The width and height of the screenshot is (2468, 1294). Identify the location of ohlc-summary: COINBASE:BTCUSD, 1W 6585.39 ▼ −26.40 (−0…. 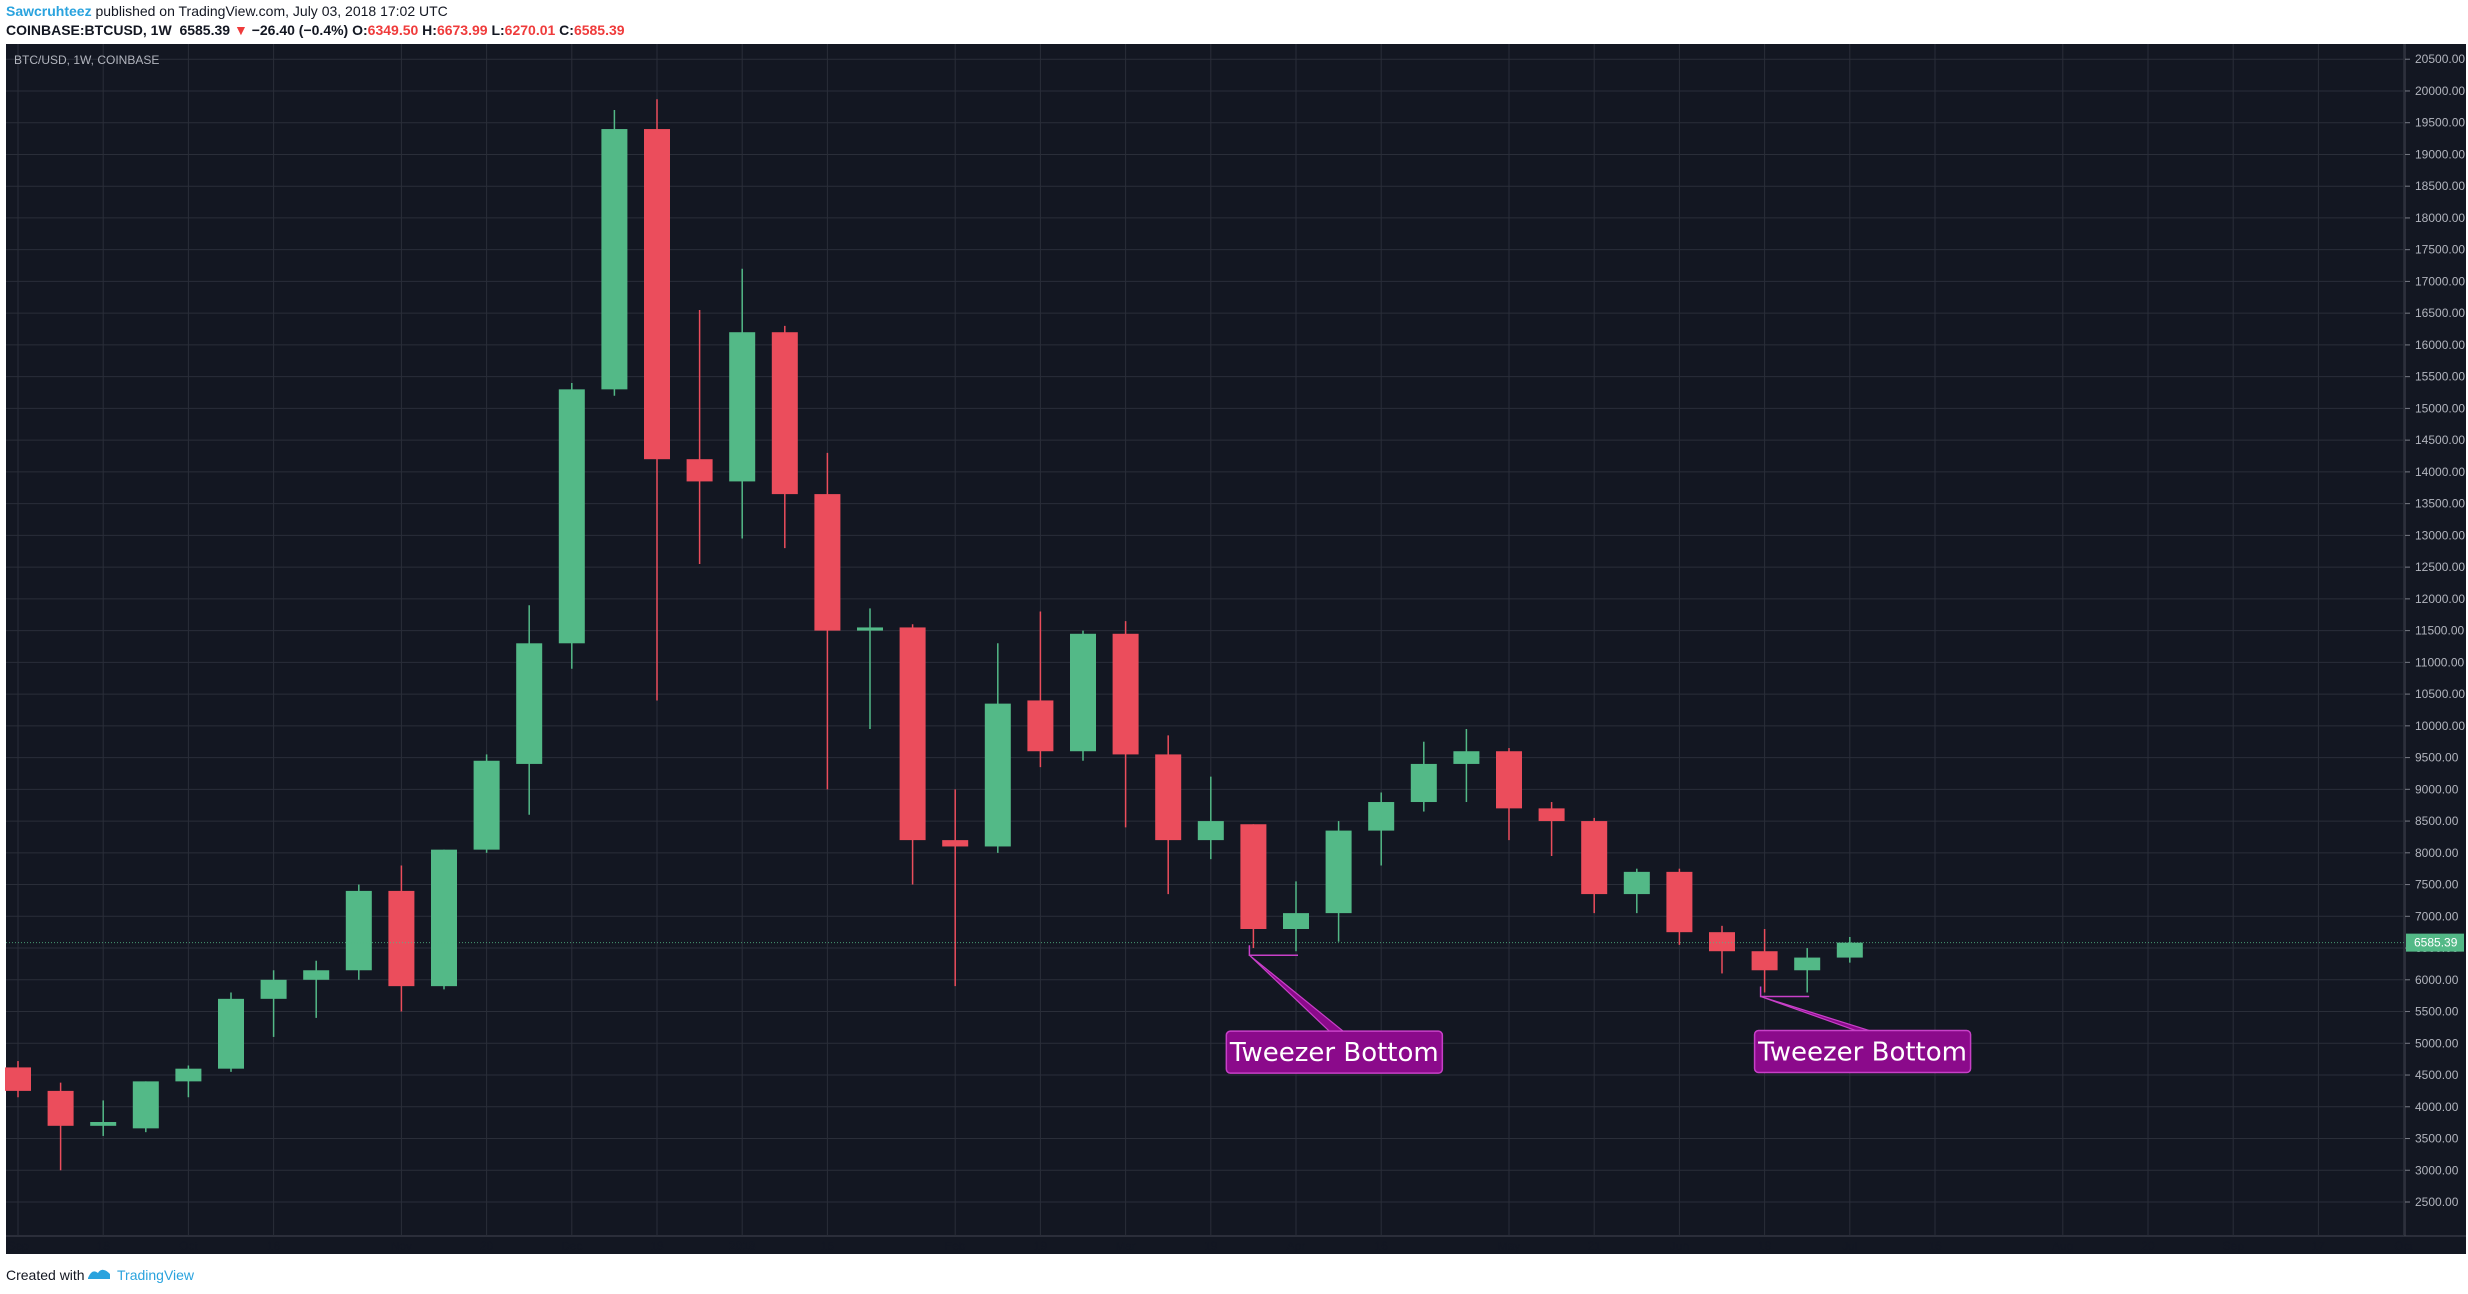
(315, 30).